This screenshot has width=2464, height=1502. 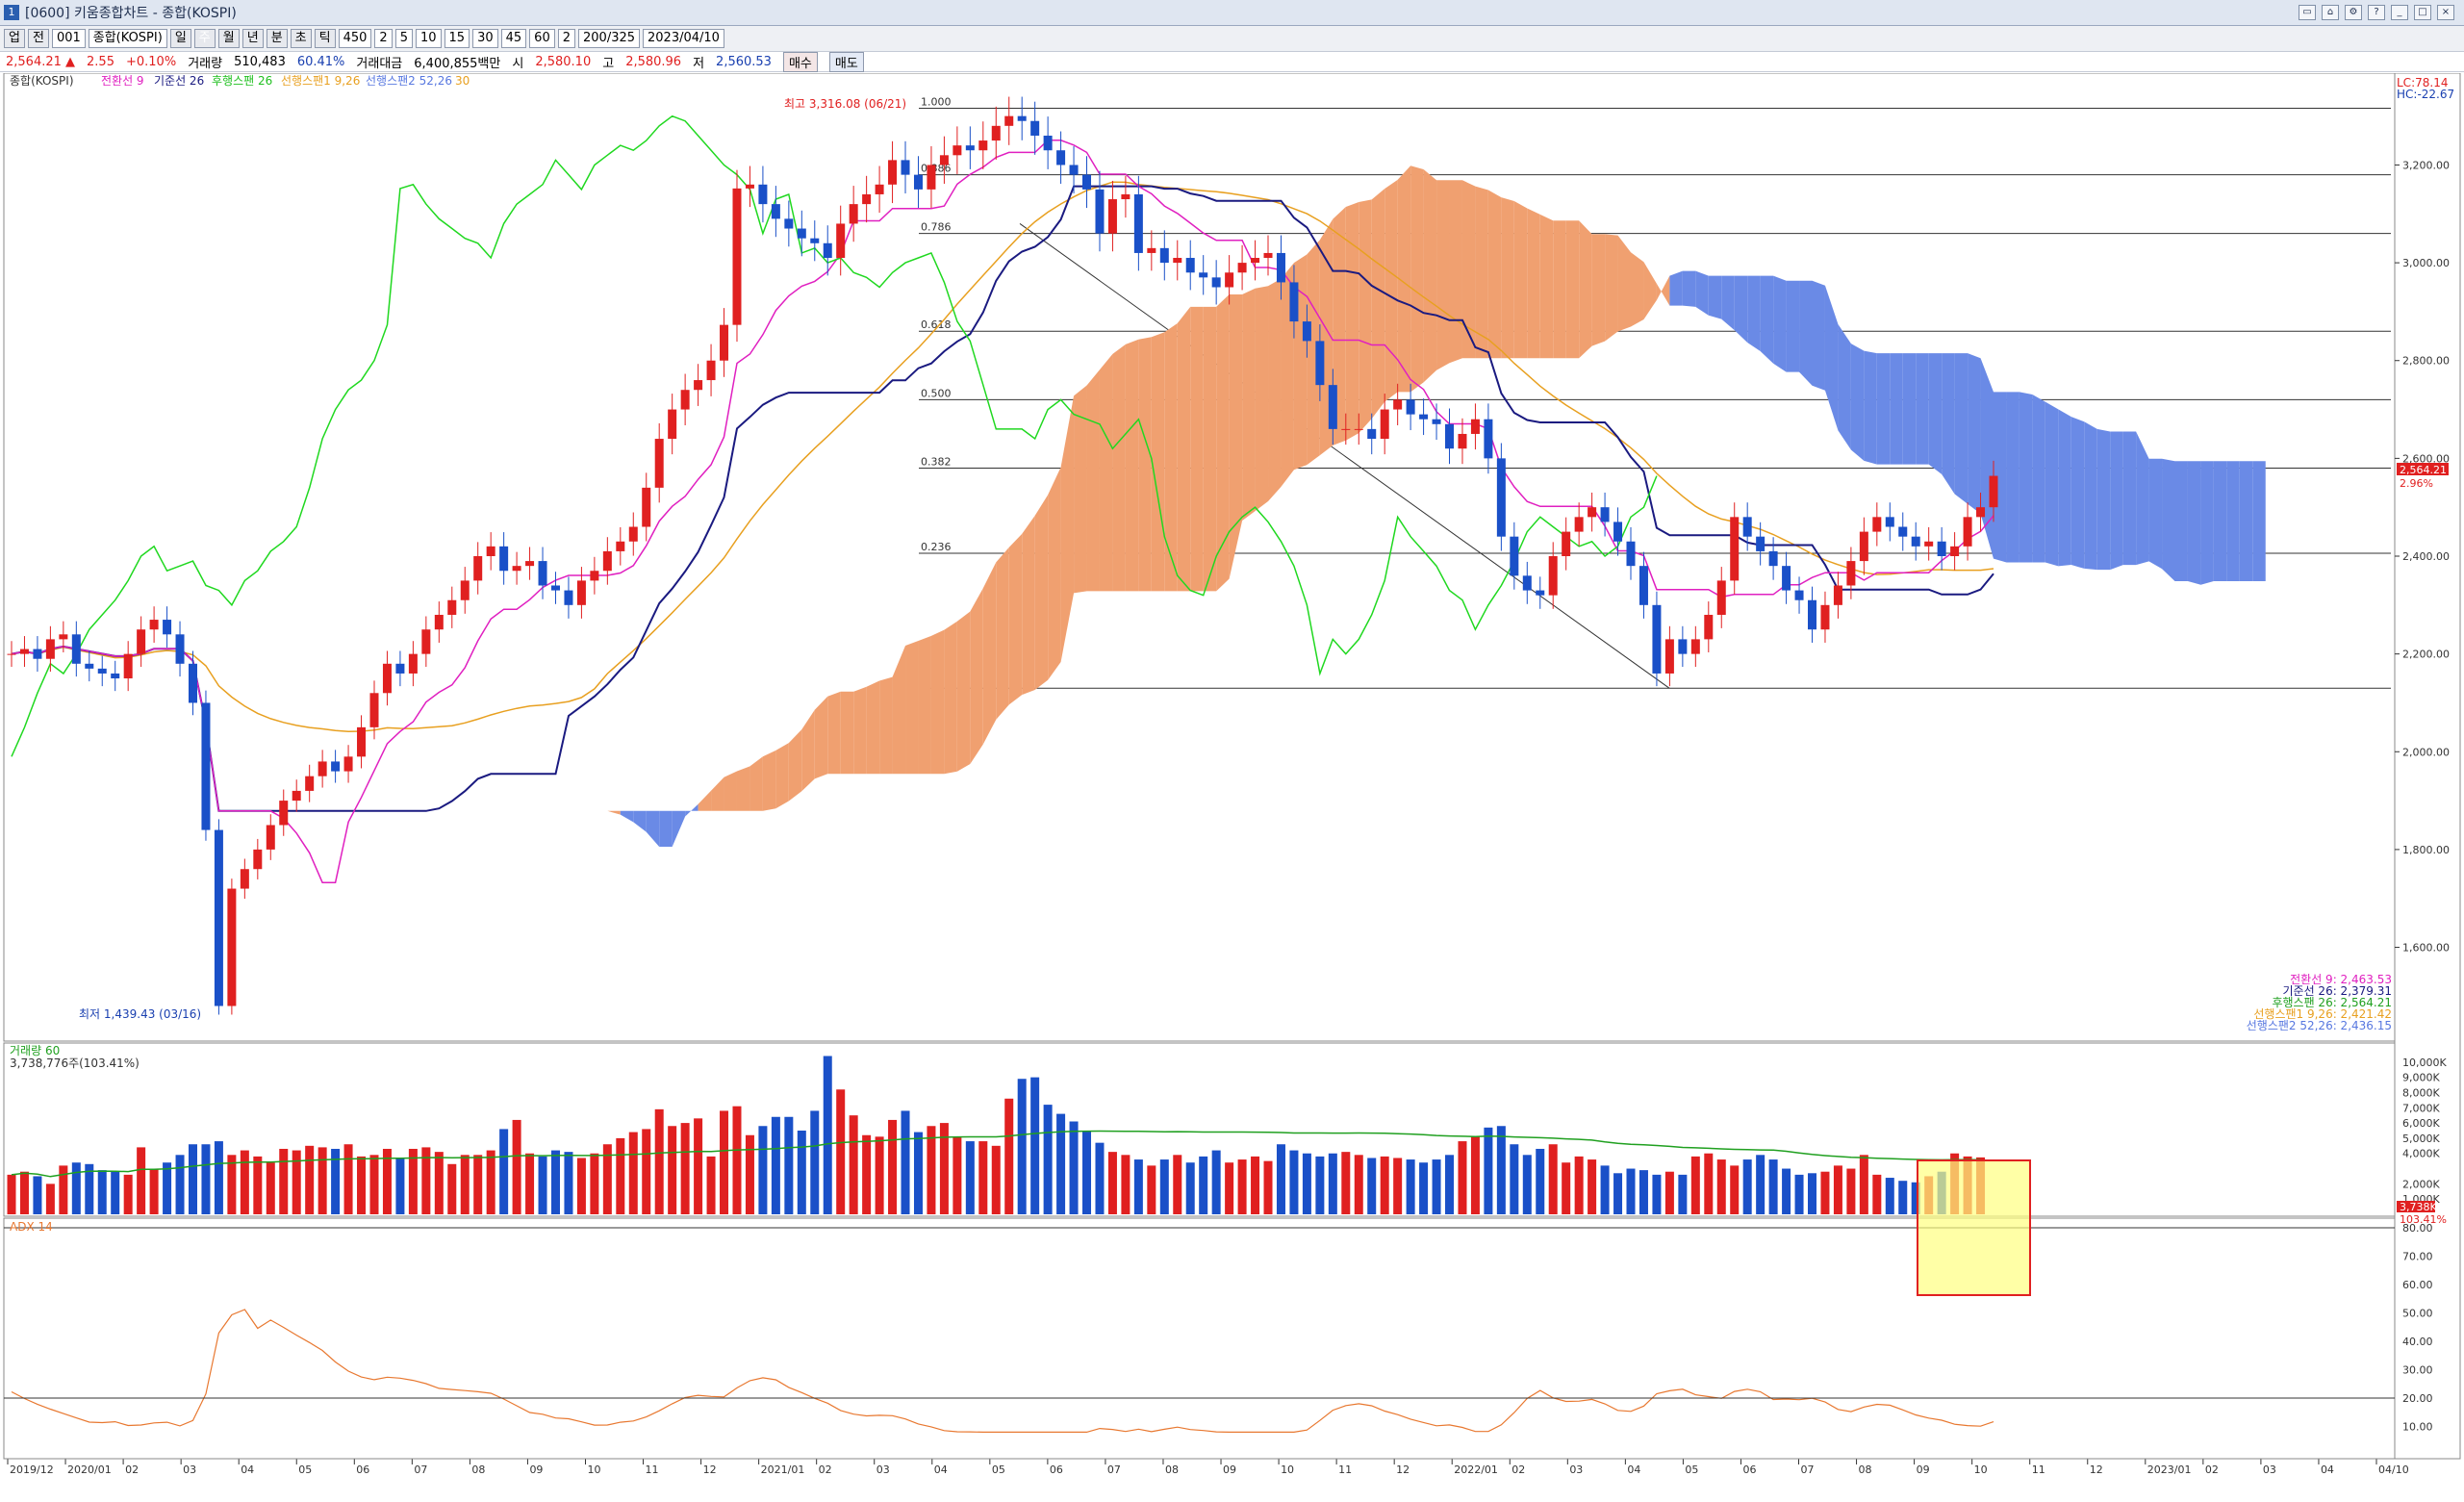 I want to click on maximize-icon: □, so click(x=2423, y=13).